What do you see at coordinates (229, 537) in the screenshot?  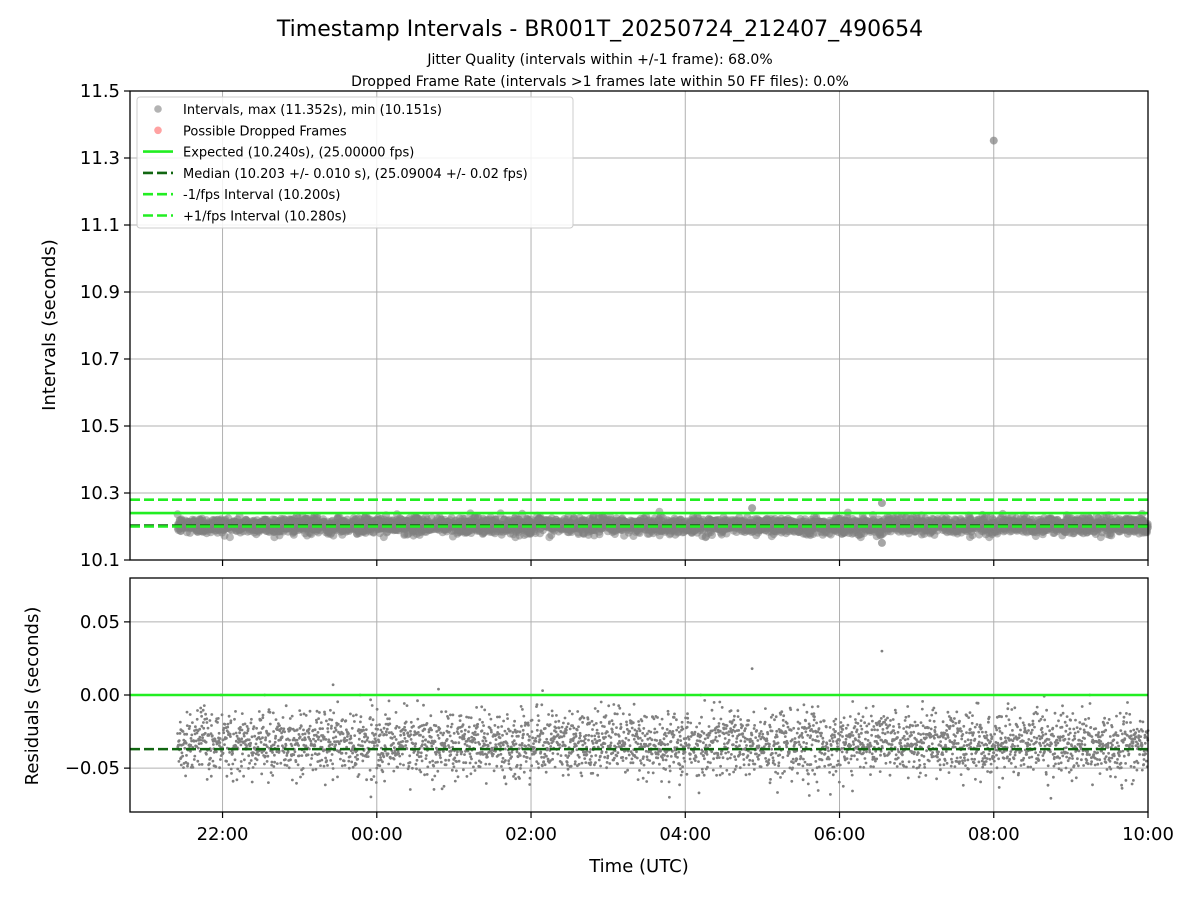 I see `intervals-point` at bounding box center [229, 537].